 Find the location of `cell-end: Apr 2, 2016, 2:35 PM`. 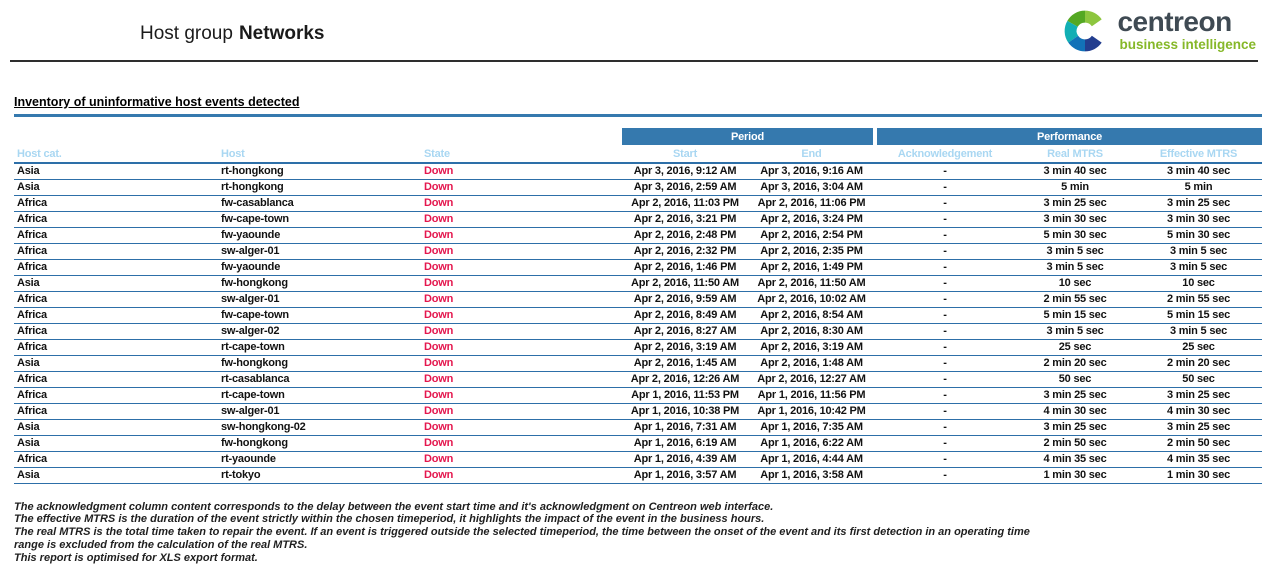

cell-end: Apr 2, 2016, 2:35 PM is located at coordinates (811, 251).